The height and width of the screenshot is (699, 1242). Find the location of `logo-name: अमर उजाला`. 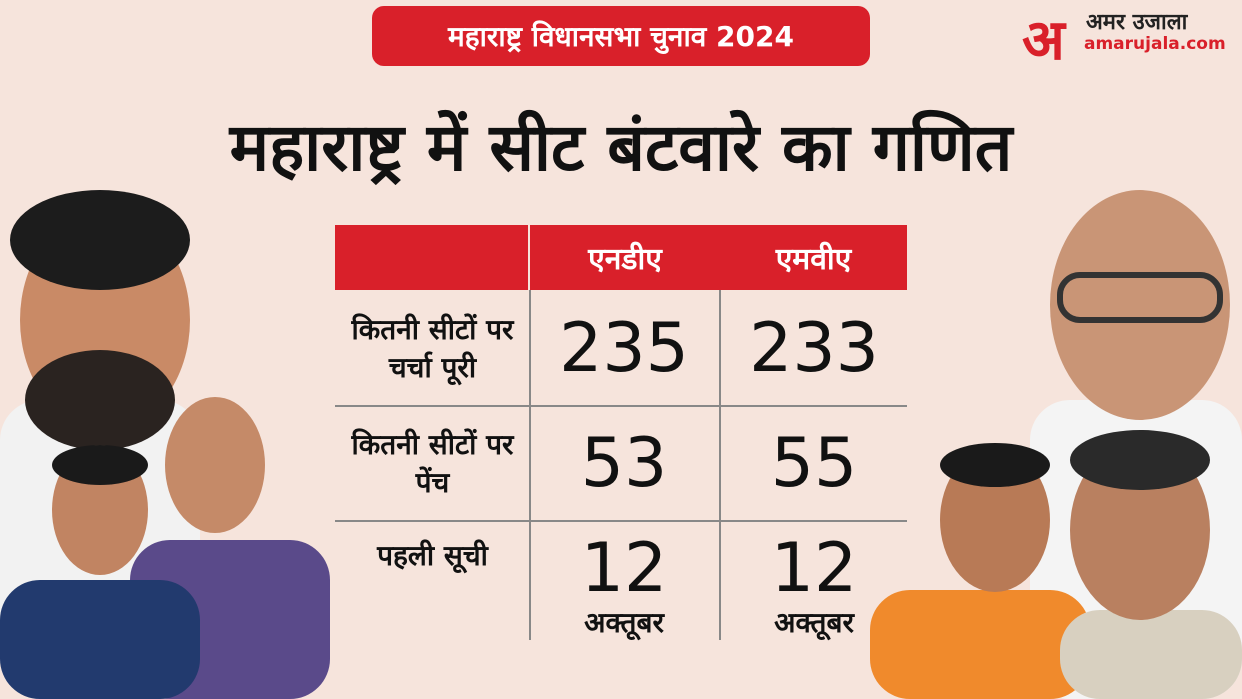

logo-name: अमर उजाला is located at coordinates (1137, 22).